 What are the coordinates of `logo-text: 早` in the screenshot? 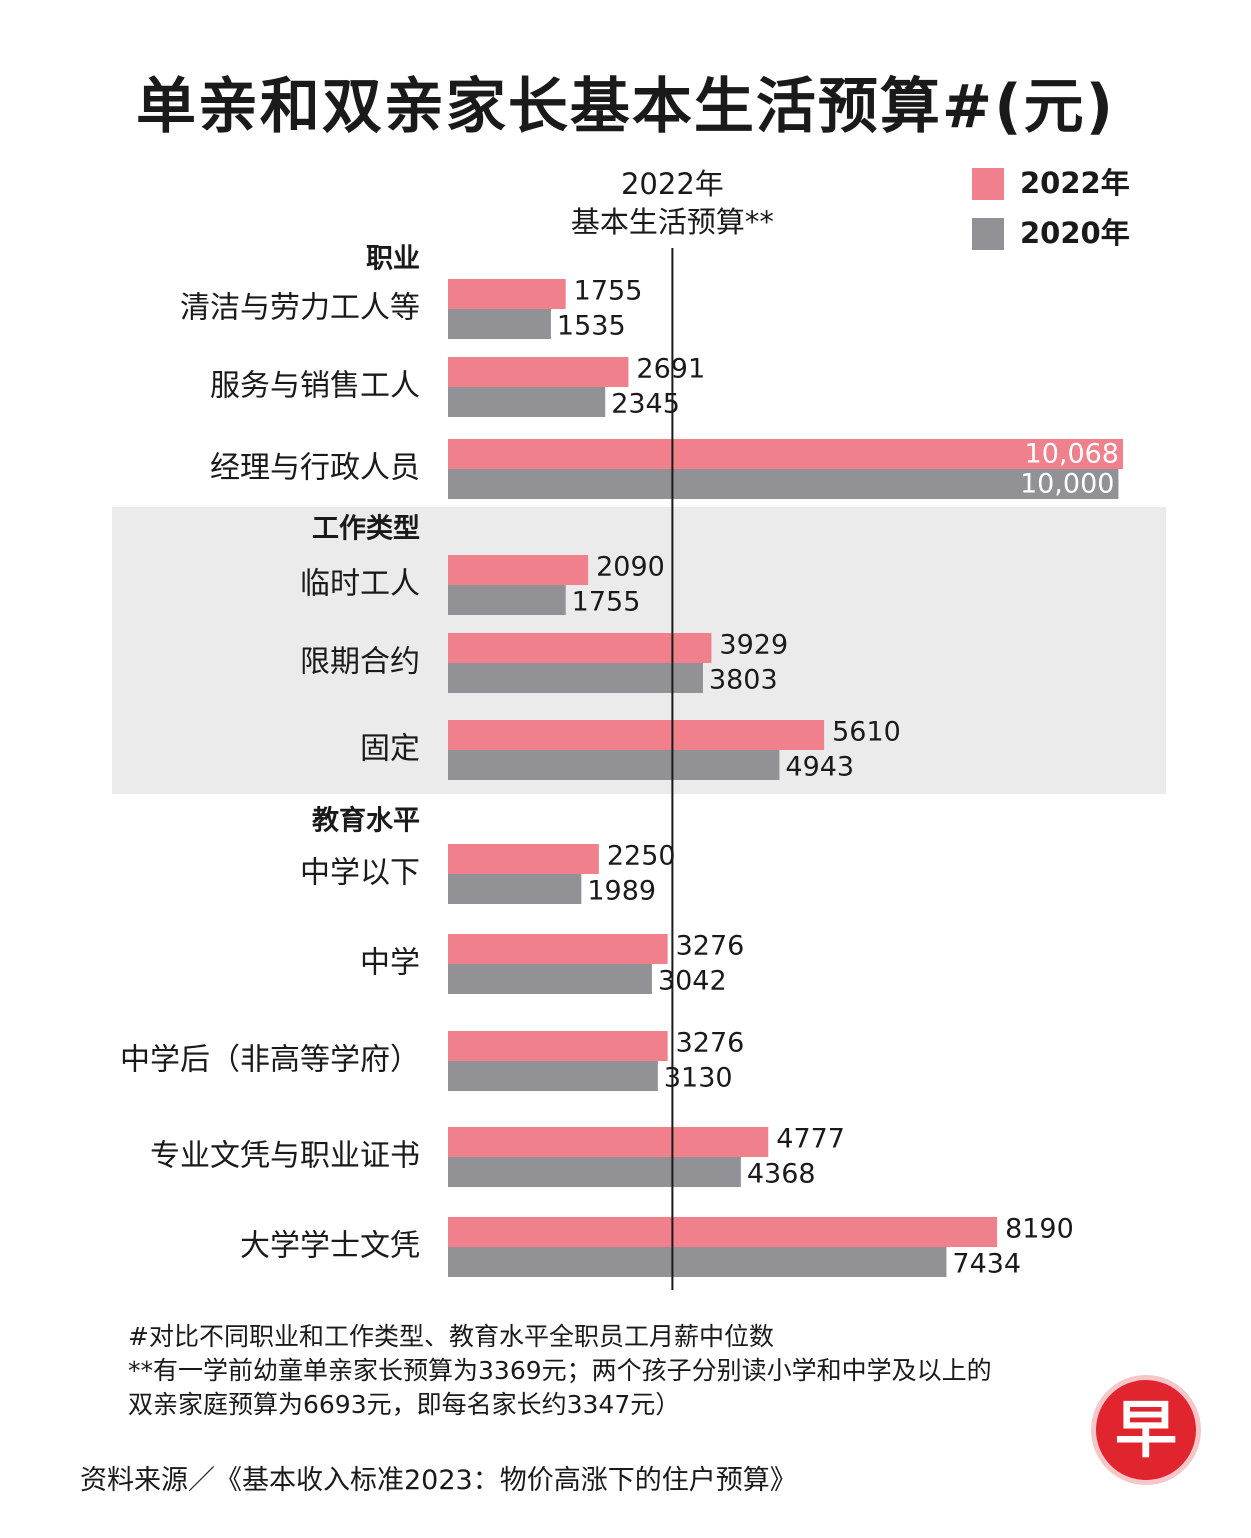 It's located at (1145, 1429).